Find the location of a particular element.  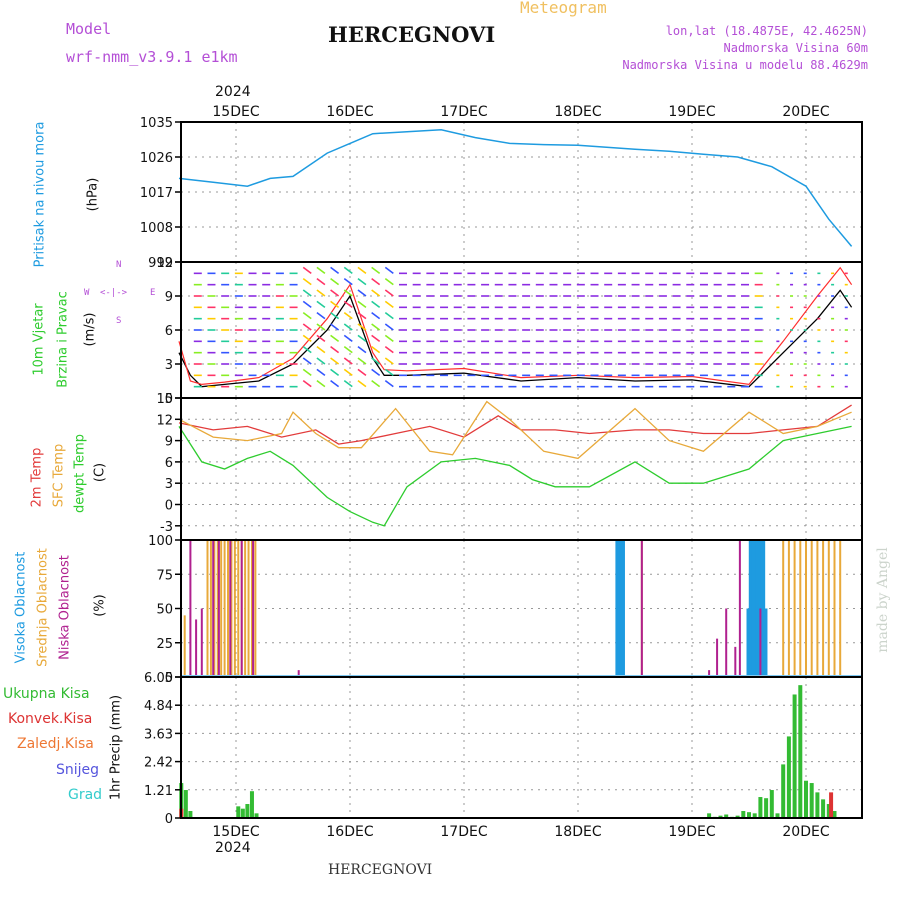

model-name: wrf-nmm_v3.9.1 e1km is located at coordinates (152, 57).